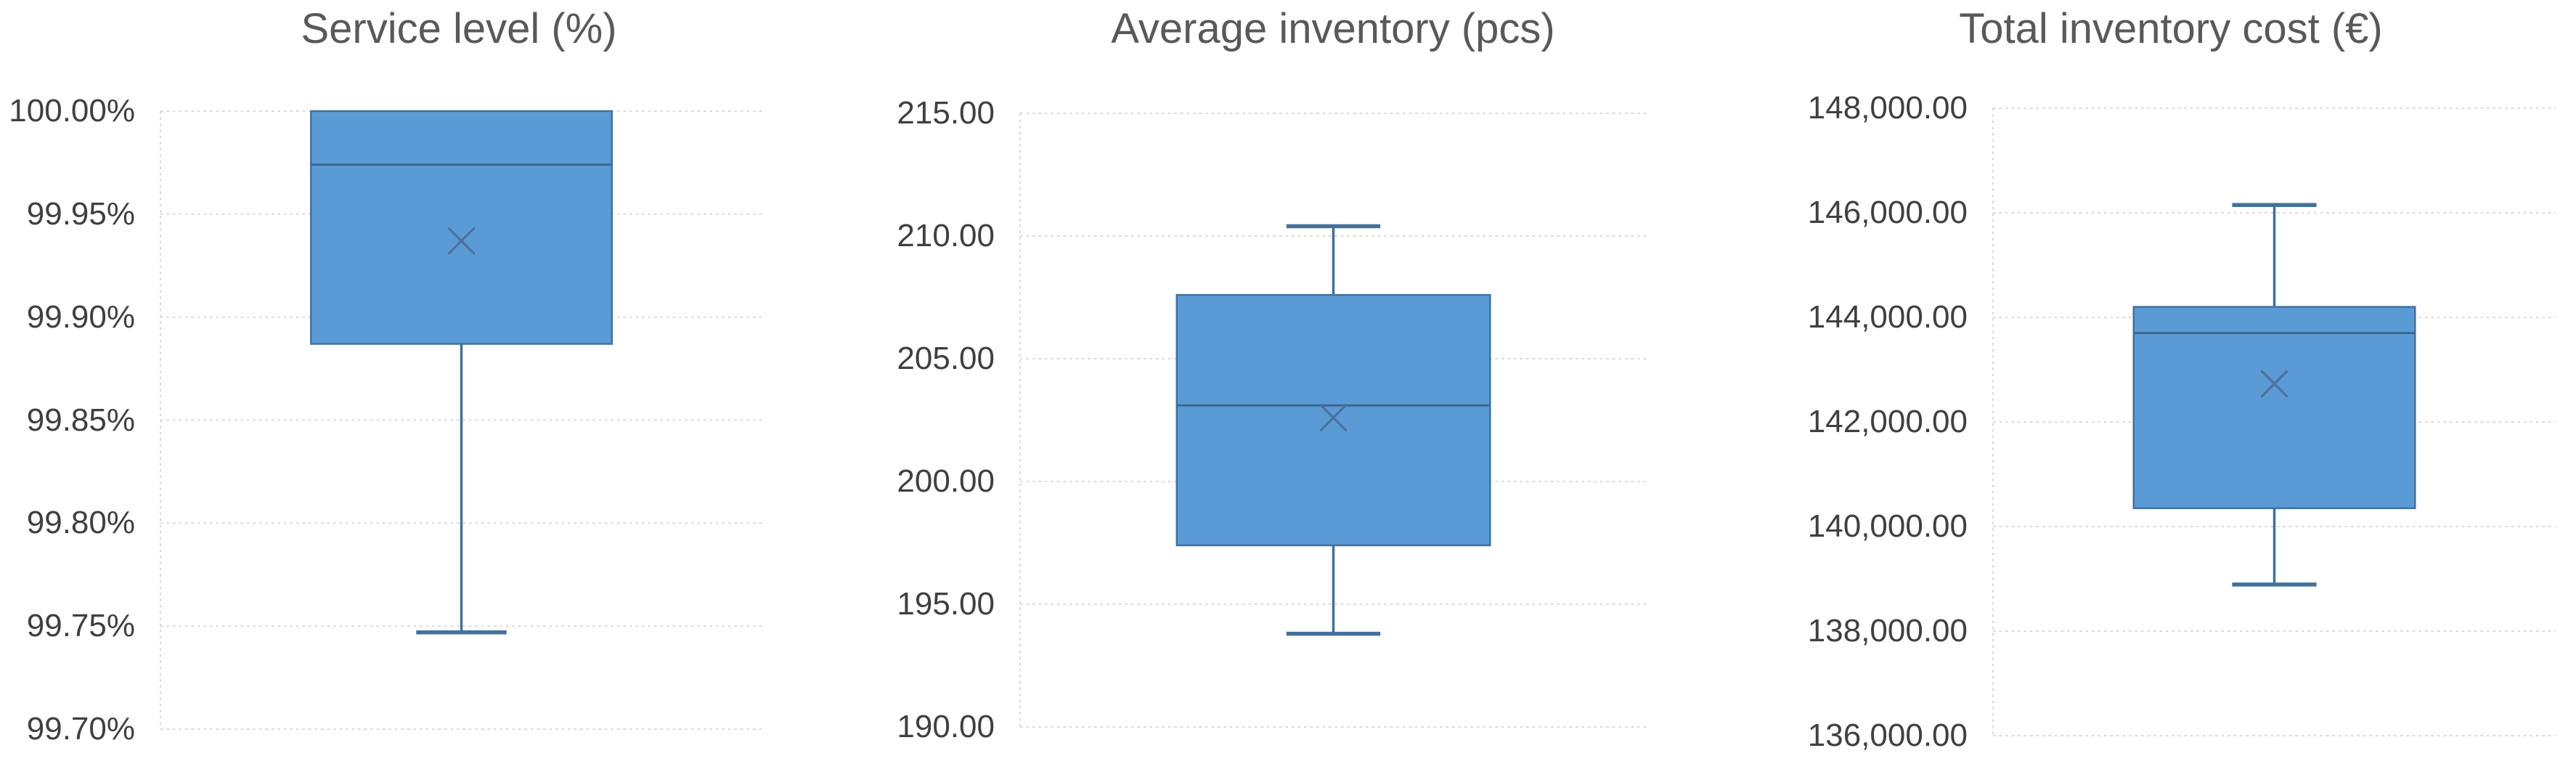 The width and height of the screenshot is (2576, 772). What do you see at coordinates (1887, 422) in the screenshot?
I see `y-tick-label: 142,000.00` at bounding box center [1887, 422].